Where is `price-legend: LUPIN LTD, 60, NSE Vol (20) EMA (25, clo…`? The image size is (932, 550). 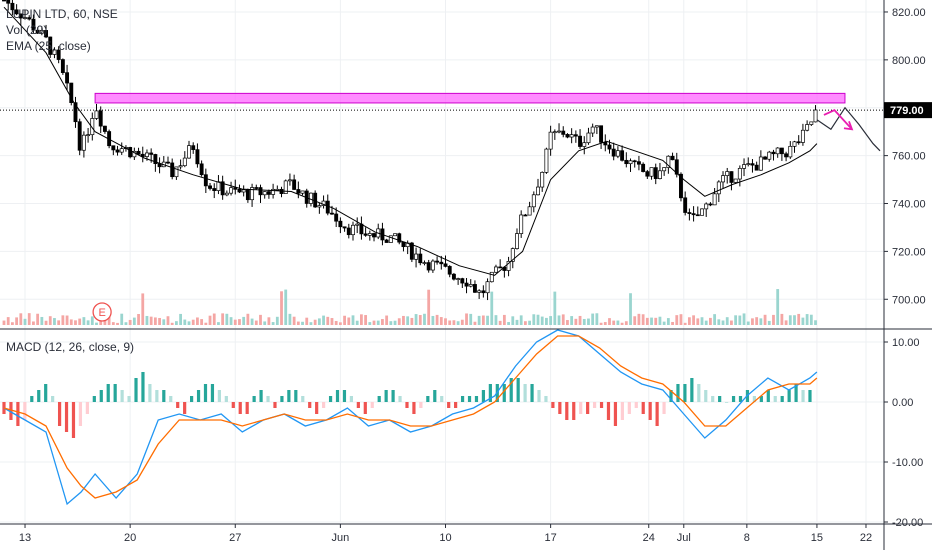
price-legend: LUPIN LTD, 60, NSE Vol (20) EMA (25, clo… is located at coordinates (62, 30).